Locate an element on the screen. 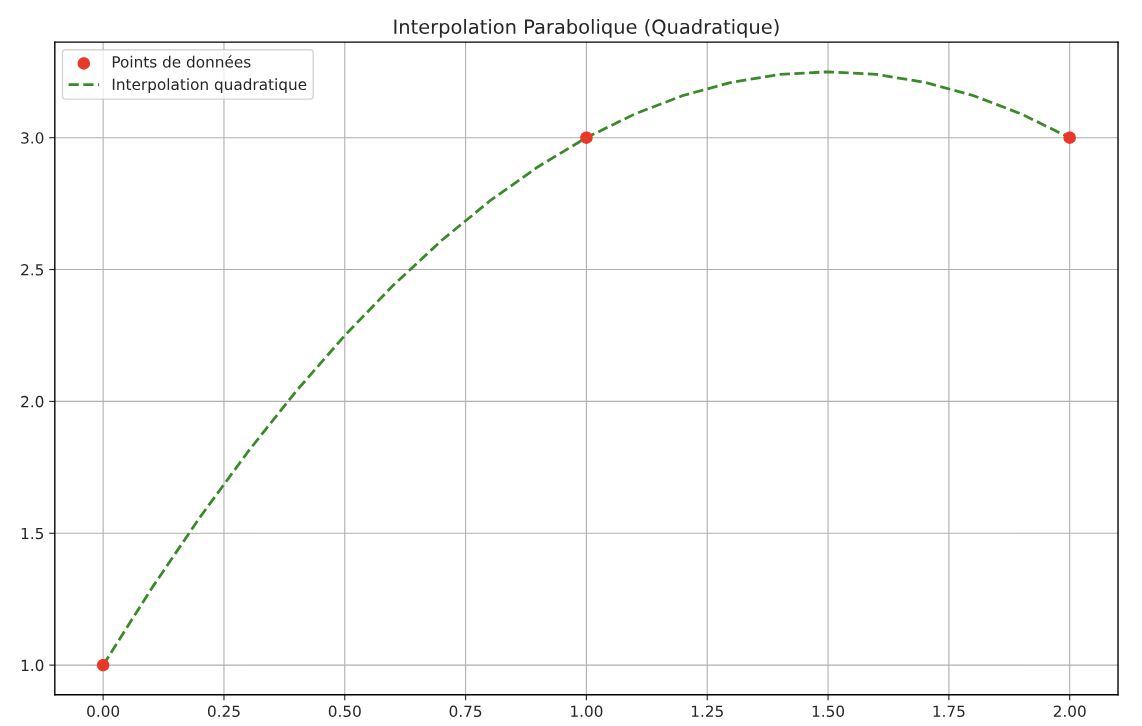  x-tick-label: 1.00 is located at coordinates (587, 711).